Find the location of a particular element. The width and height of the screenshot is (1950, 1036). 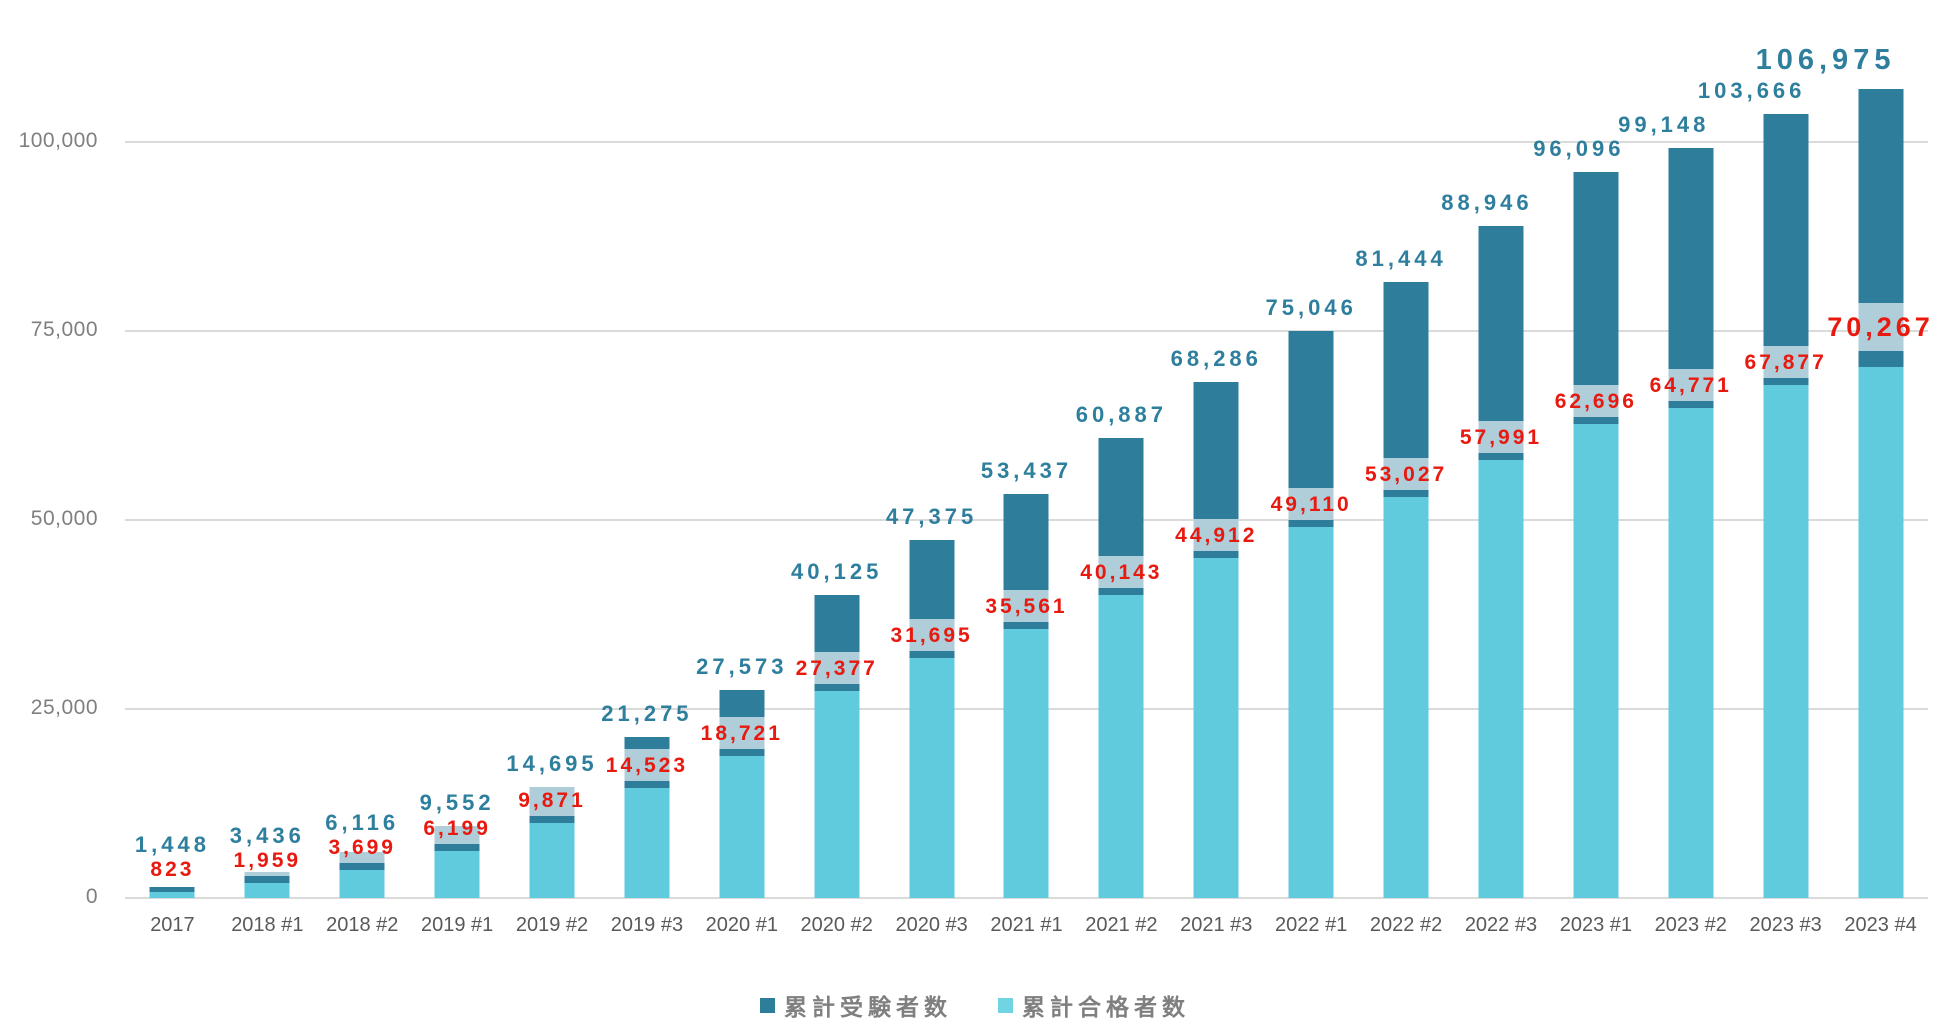

passers-value-label: 70,267 is located at coordinates (1880, 326).